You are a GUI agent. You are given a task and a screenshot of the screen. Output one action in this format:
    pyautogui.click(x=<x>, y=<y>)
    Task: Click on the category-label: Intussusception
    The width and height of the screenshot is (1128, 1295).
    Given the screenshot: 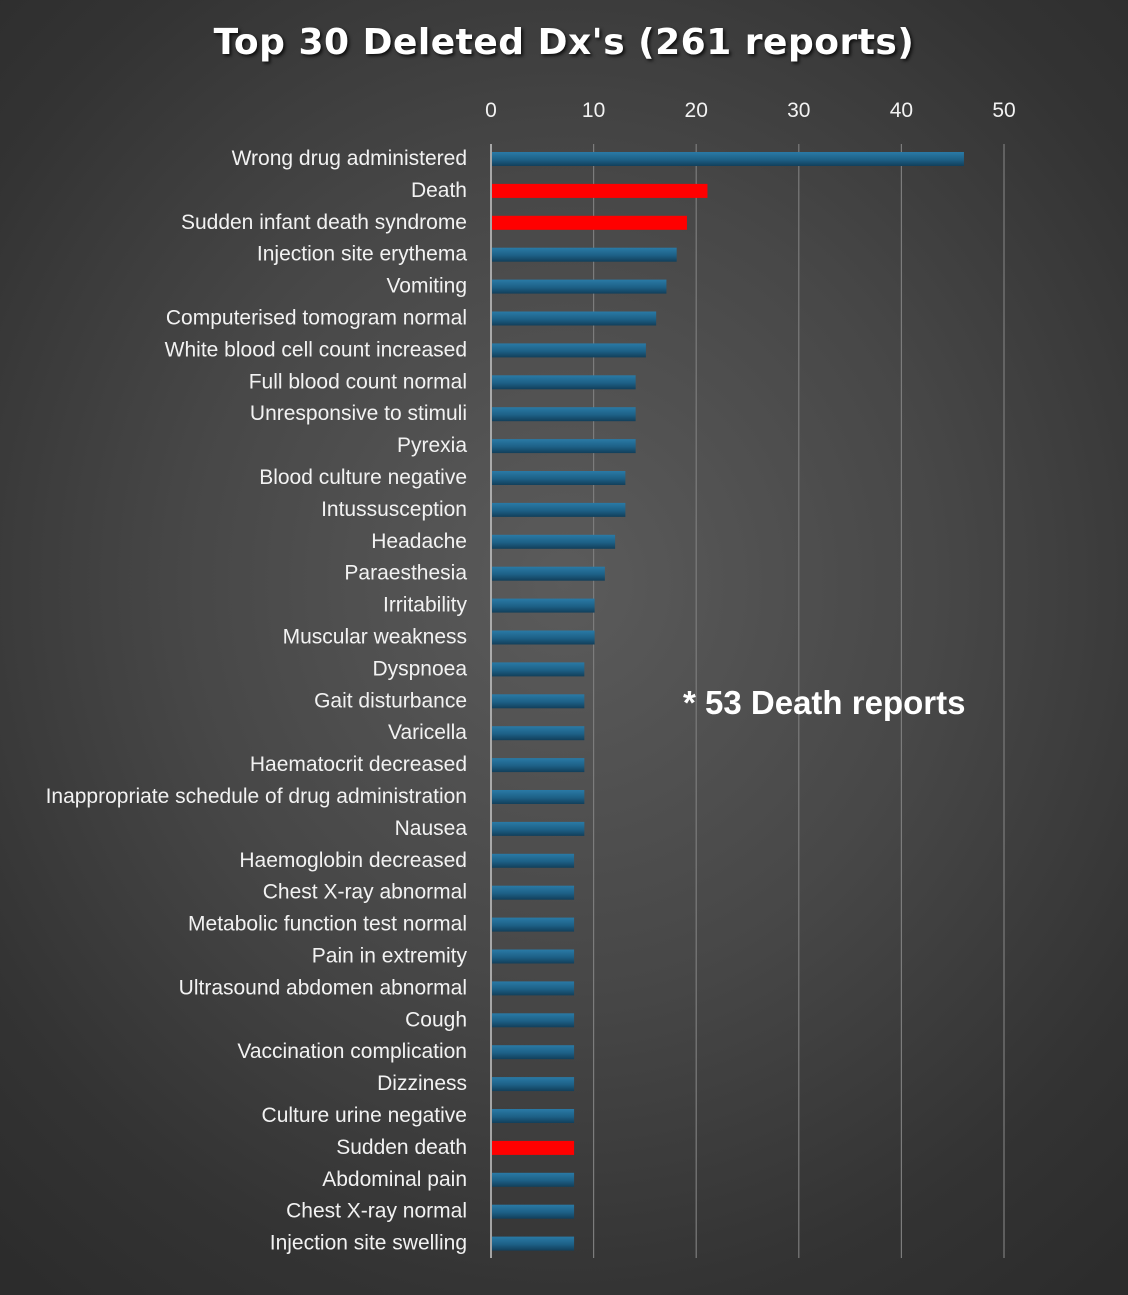 What is the action you would take?
    pyautogui.click(x=394, y=509)
    